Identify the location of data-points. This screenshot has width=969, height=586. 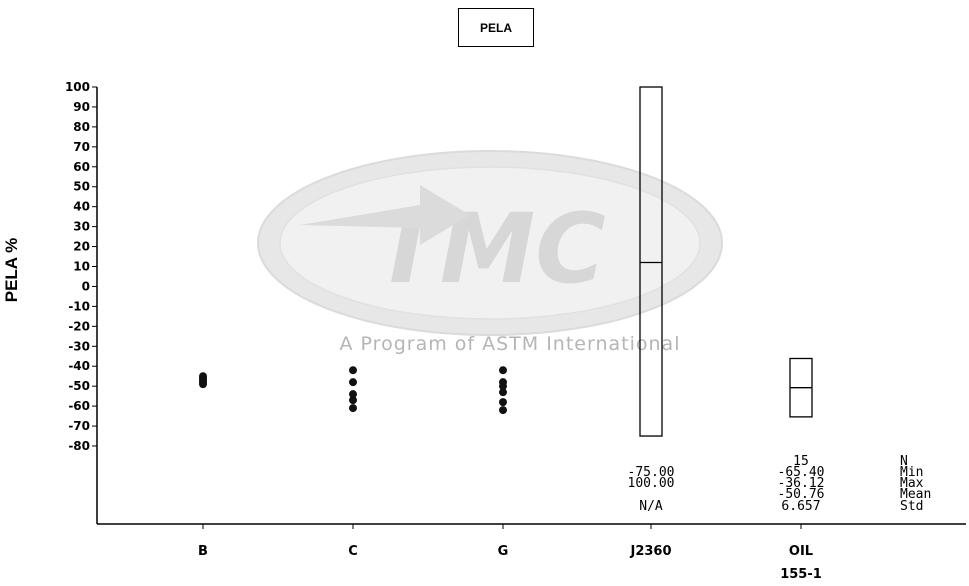
(353, 390).